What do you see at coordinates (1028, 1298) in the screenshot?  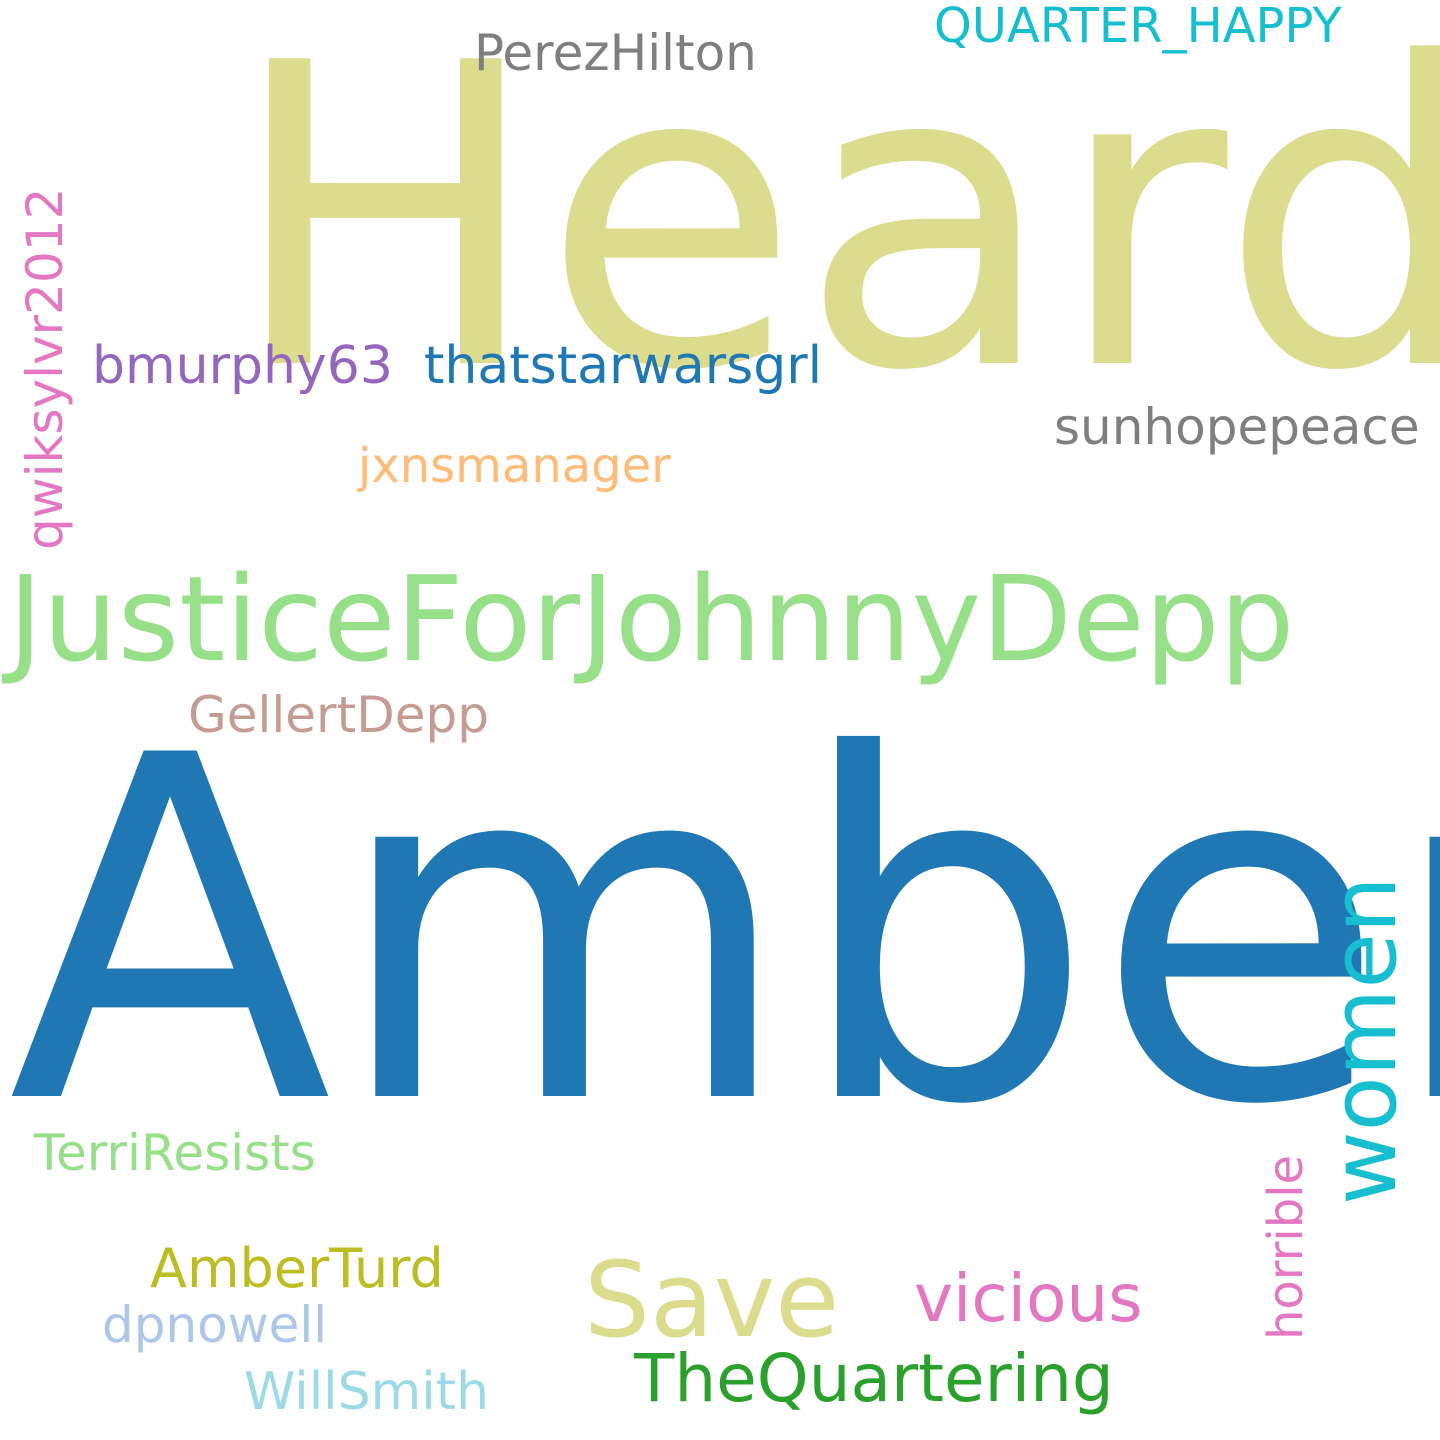 I see `word-vicious: vicious` at bounding box center [1028, 1298].